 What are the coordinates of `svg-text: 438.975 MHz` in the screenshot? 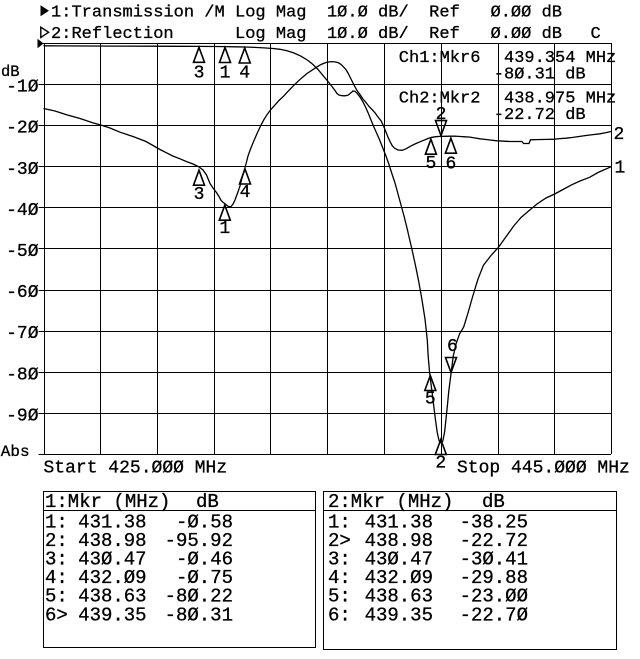 It's located at (560, 98).